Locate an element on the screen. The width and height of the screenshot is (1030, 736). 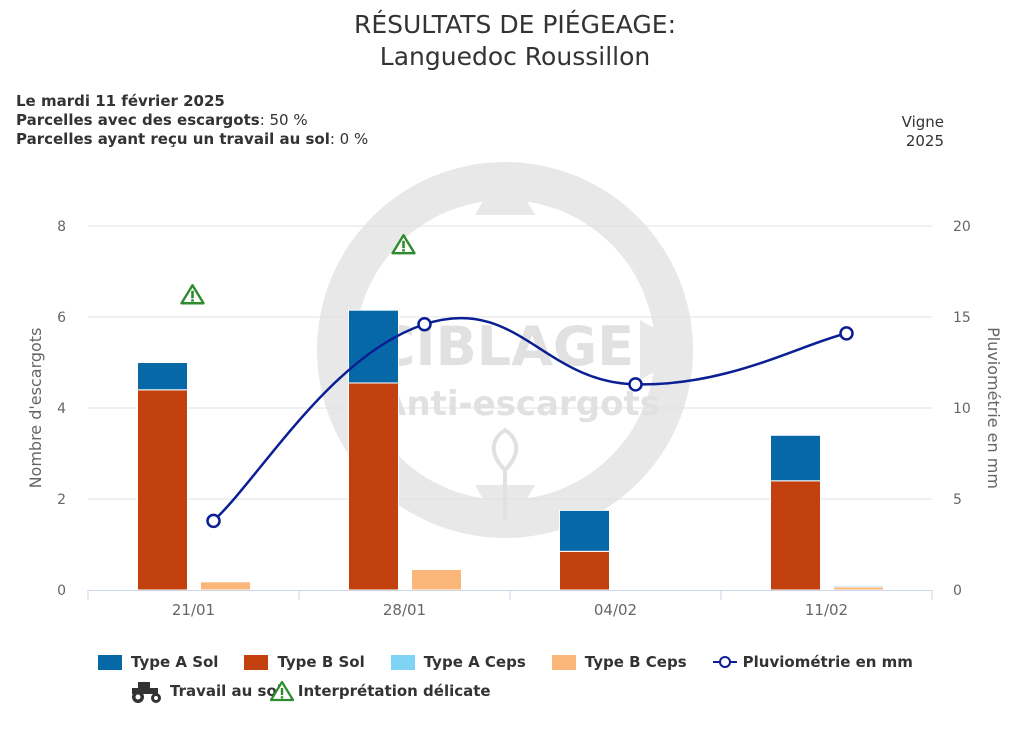
y-tick-label: 0 is located at coordinates (61, 591).